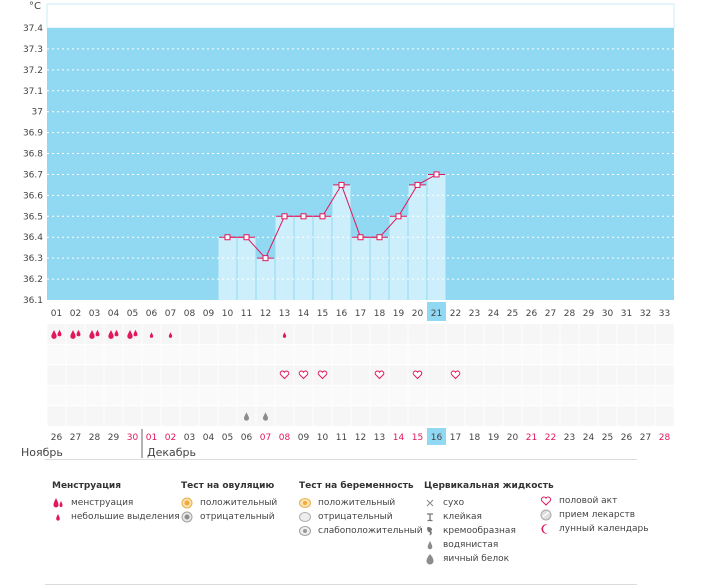 Image resolution: width=712 pixels, height=587 pixels. Describe the element at coordinates (170, 314) in the screenshot. I see `cycle-day-label: 07` at that location.